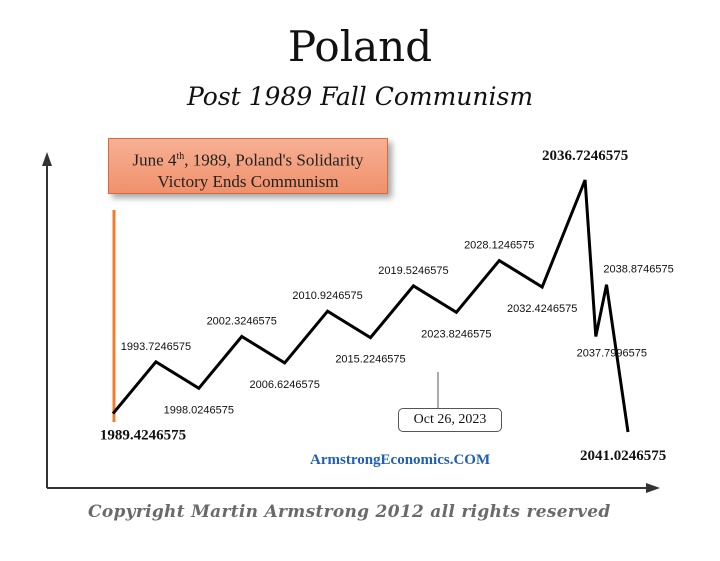 The height and width of the screenshot is (561, 720). I want to click on point-label: 2036.7246575, so click(585, 156).